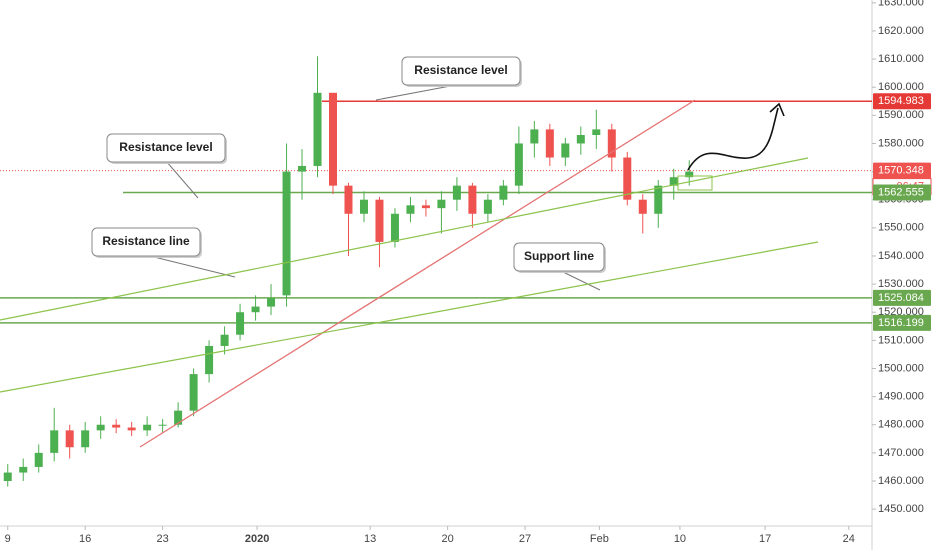 The width and height of the screenshot is (932, 550). Describe the element at coordinates (733, 139) in the screenshot. I see `projection-arrow` at that location.